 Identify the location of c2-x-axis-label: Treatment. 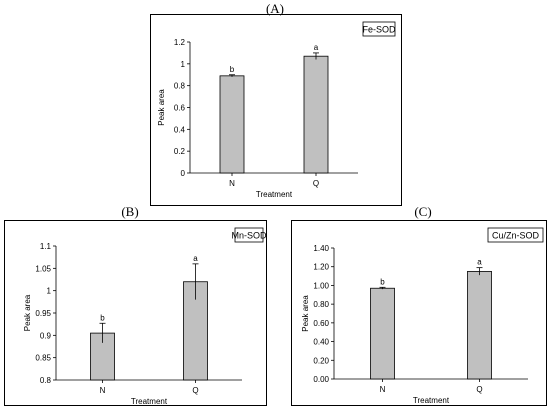
(431, 400).